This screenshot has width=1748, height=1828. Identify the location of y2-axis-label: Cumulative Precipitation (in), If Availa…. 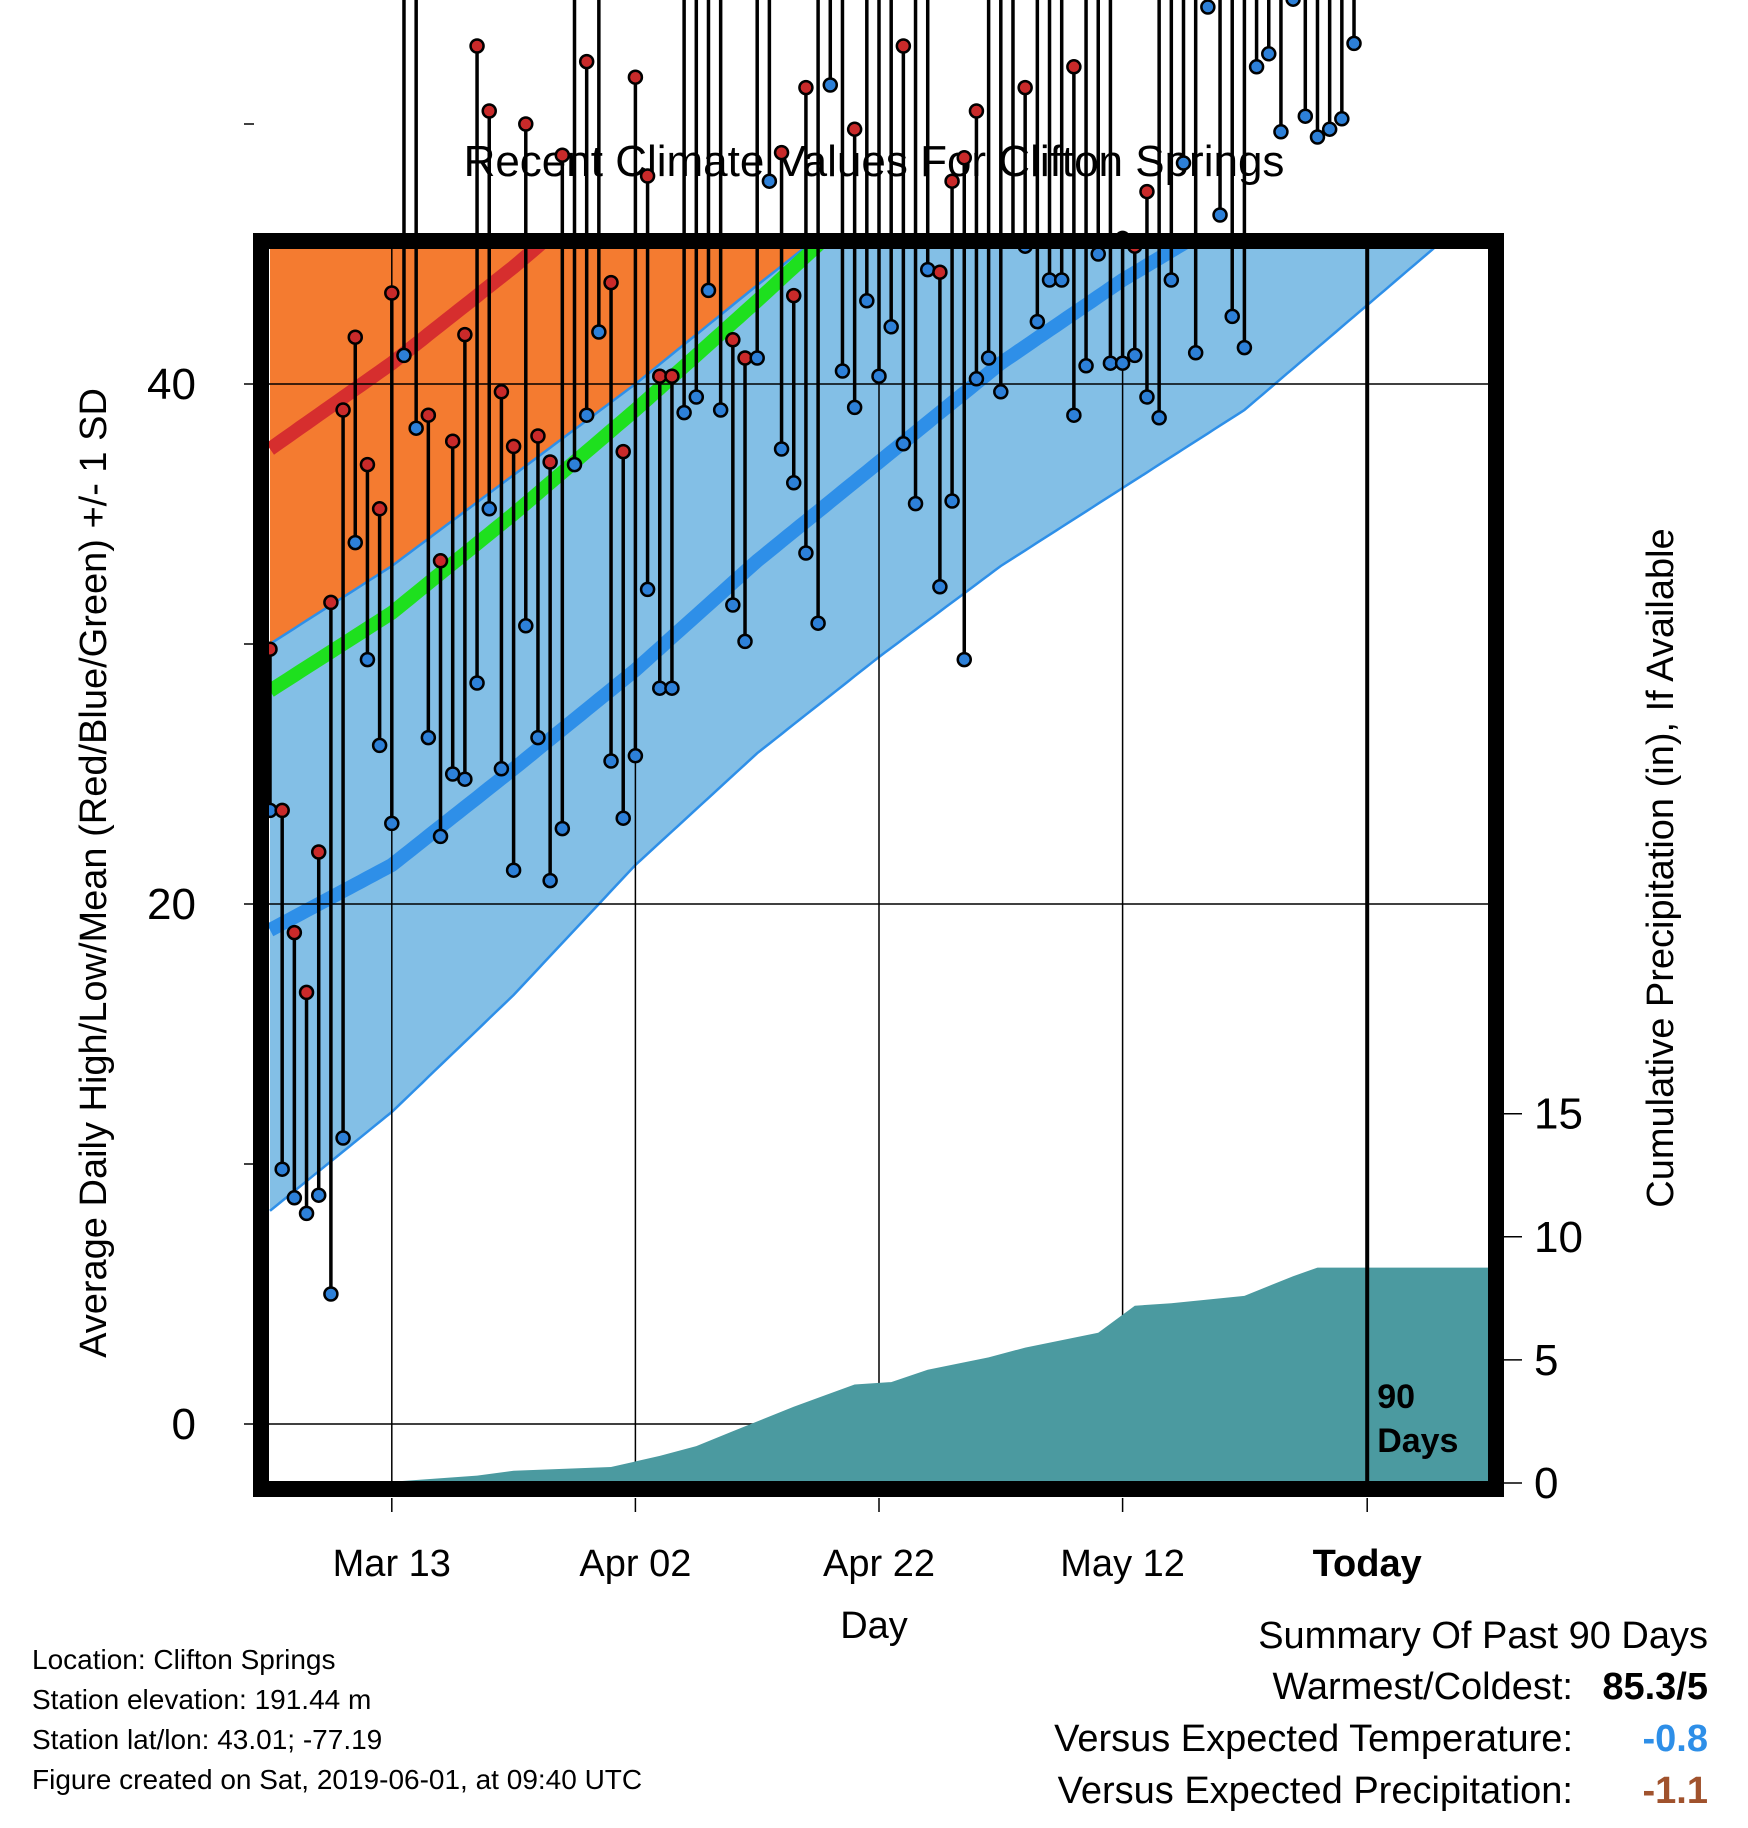
(1661, 867).